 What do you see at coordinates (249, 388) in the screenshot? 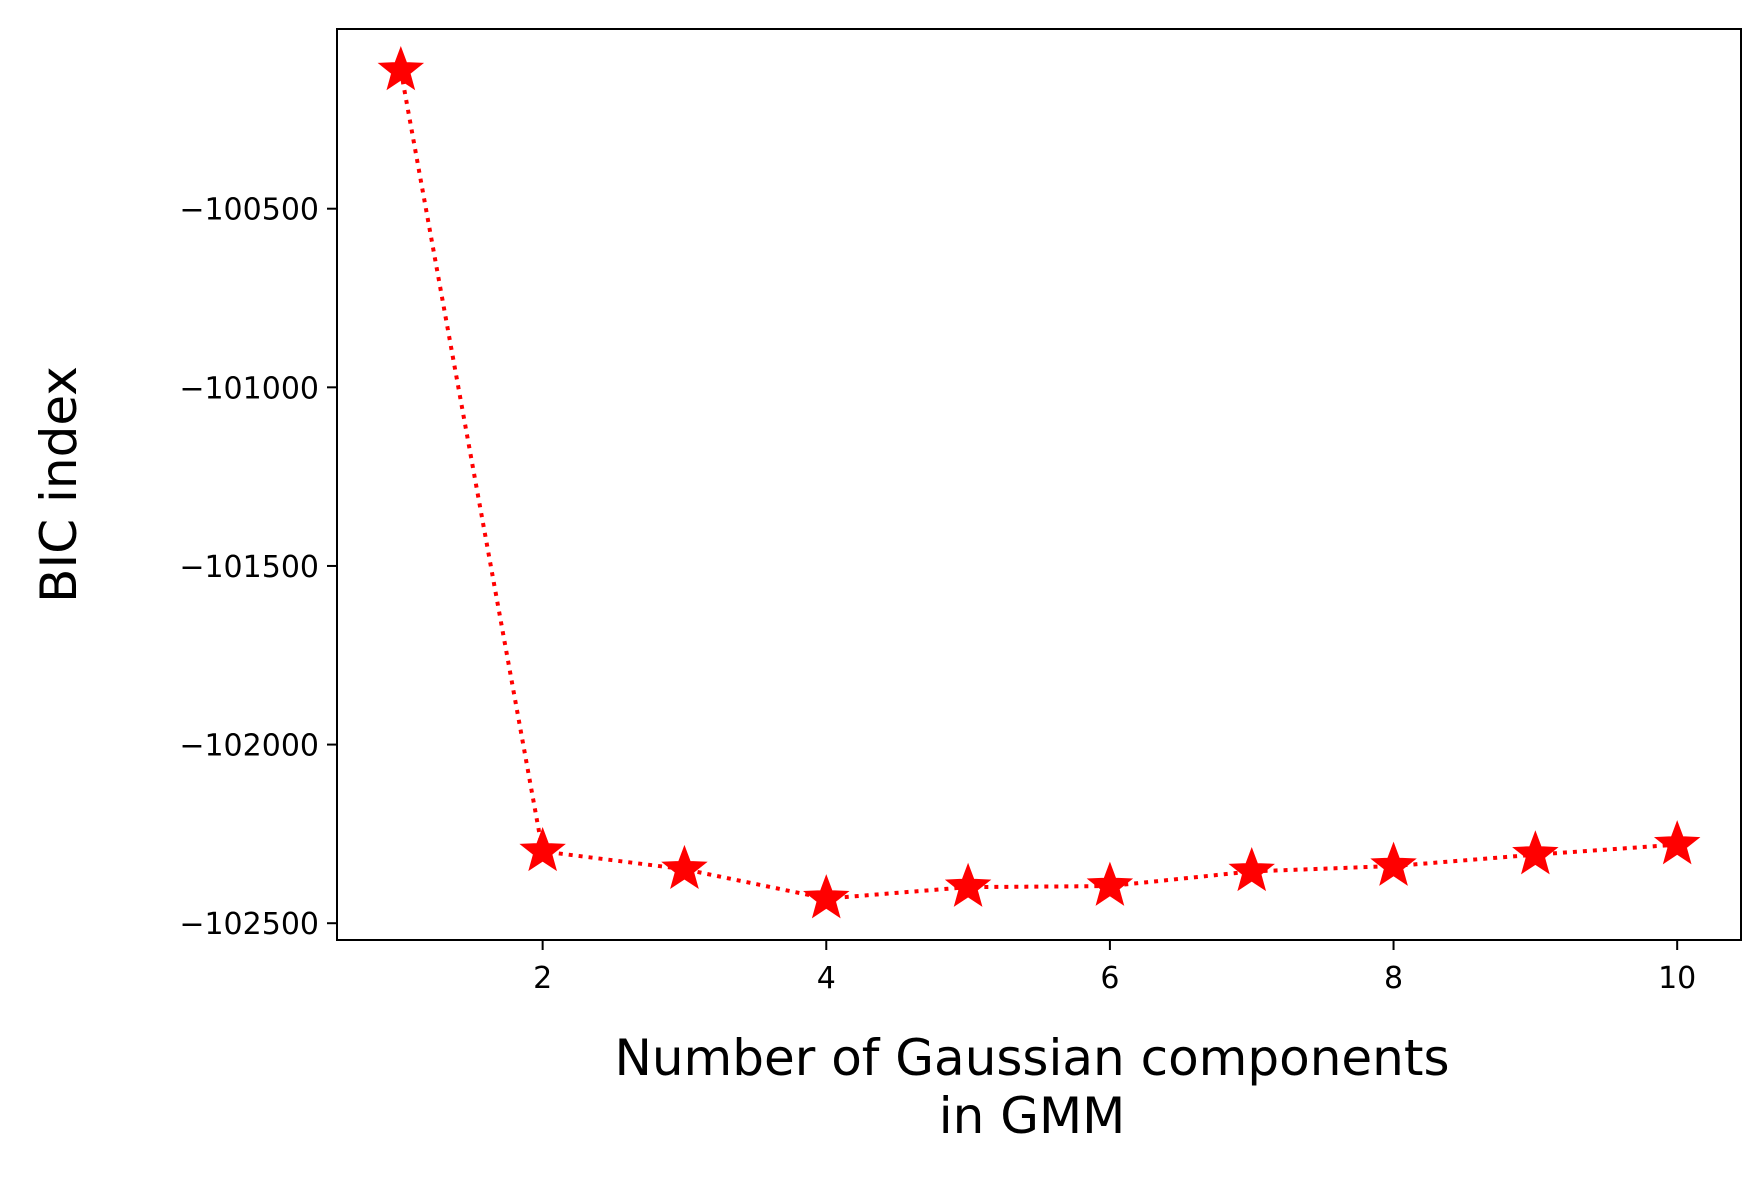
I see `y-tick-label: −101000` at bounding box center [249, 388].